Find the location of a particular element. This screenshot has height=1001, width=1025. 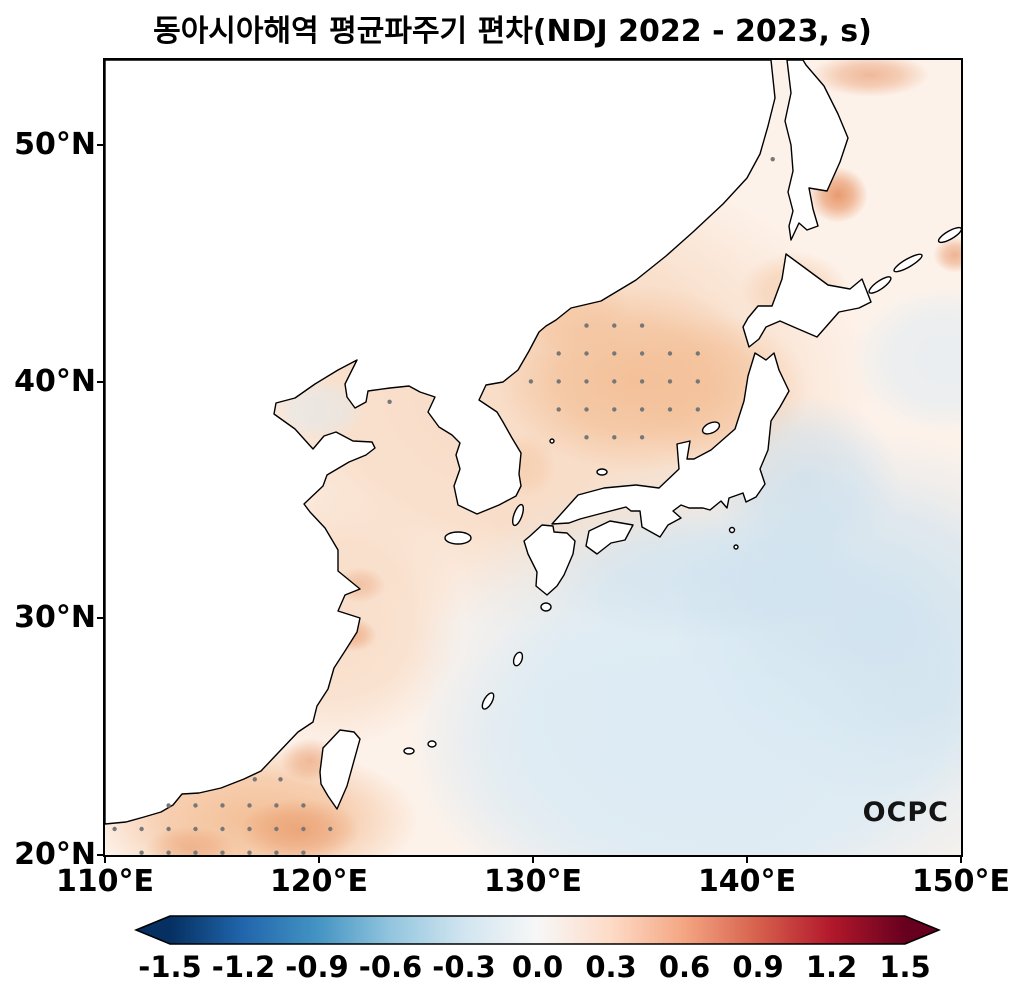

island-amami is located at coordinates (518, 659).